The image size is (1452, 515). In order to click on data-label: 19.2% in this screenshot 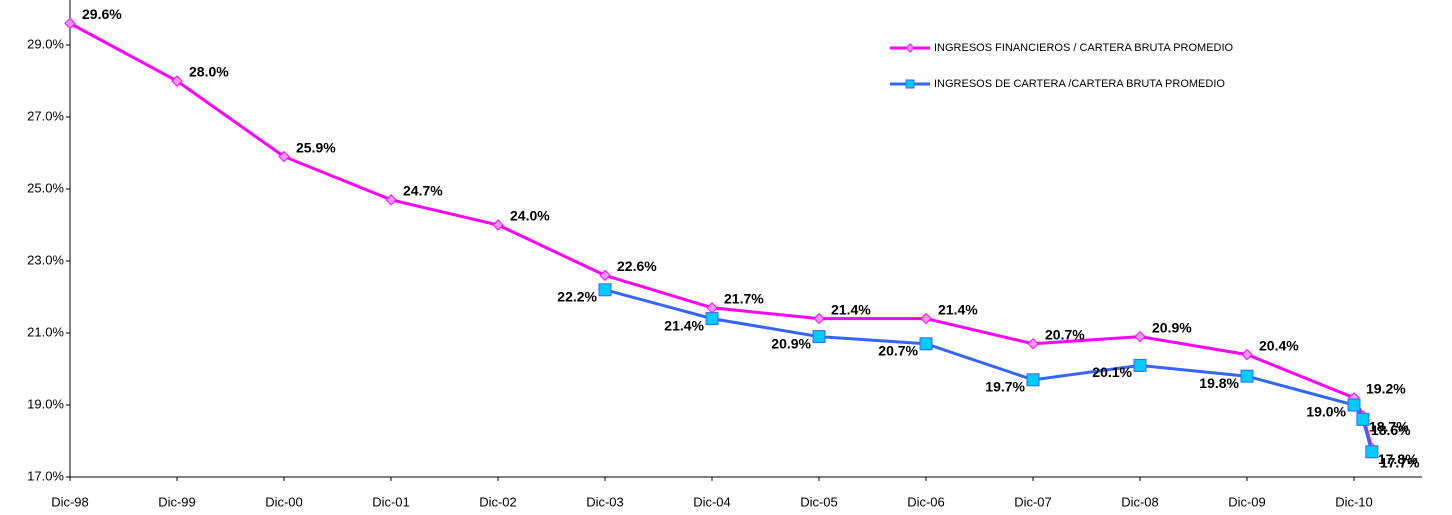, I will do `click(1386, 389)`.